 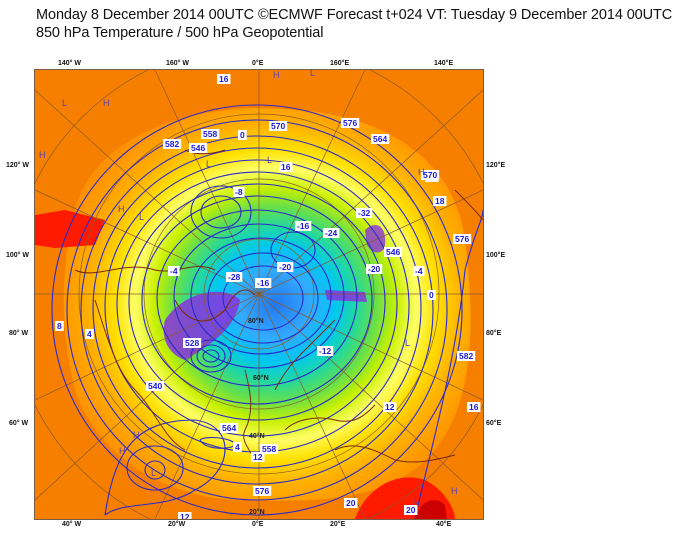 What do you see at coordinates (258, 524) in the screenshot?
I see `bottom-axis-label: 0°E` at bounding box center [258, 524].